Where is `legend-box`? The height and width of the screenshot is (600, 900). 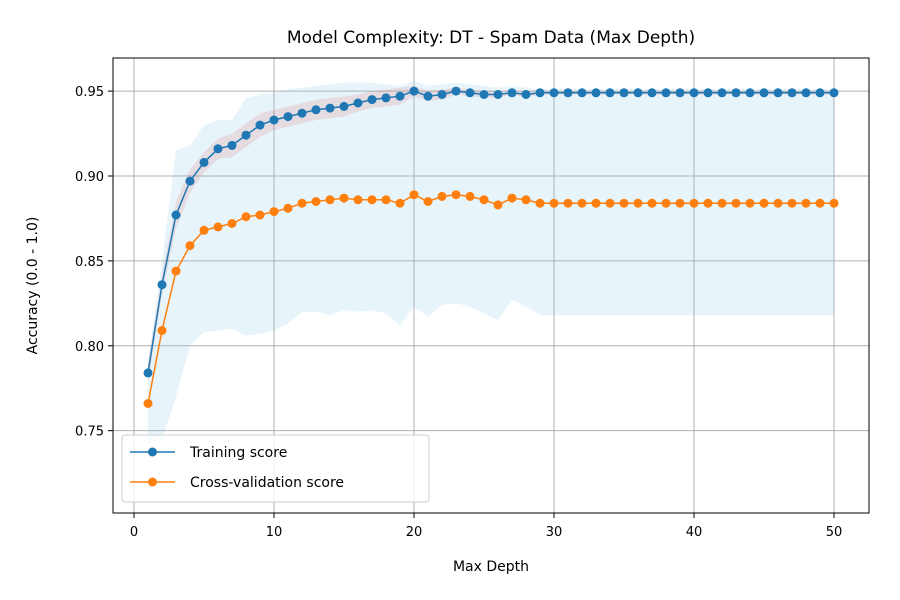
legend-box is located at coordinates (275, 468).